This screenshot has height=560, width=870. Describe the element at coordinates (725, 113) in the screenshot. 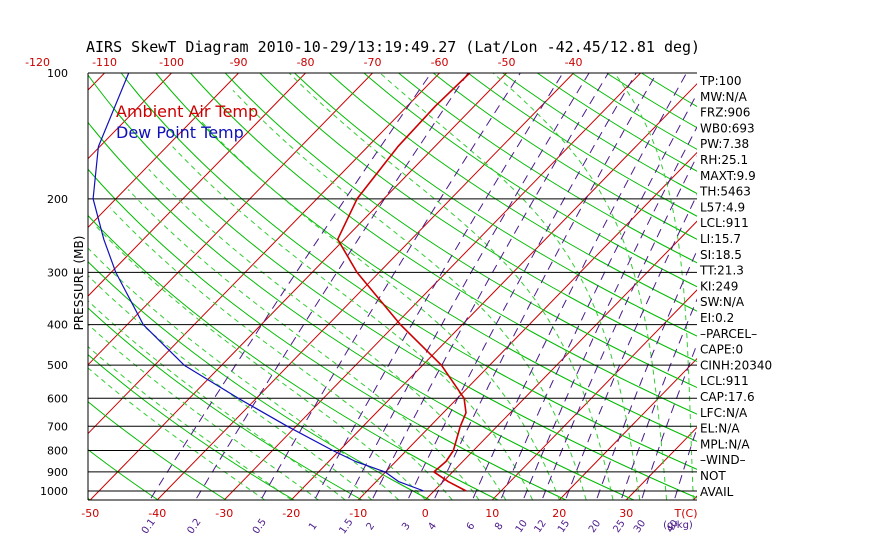

I see `stats-item: FRZ:906` at that location.